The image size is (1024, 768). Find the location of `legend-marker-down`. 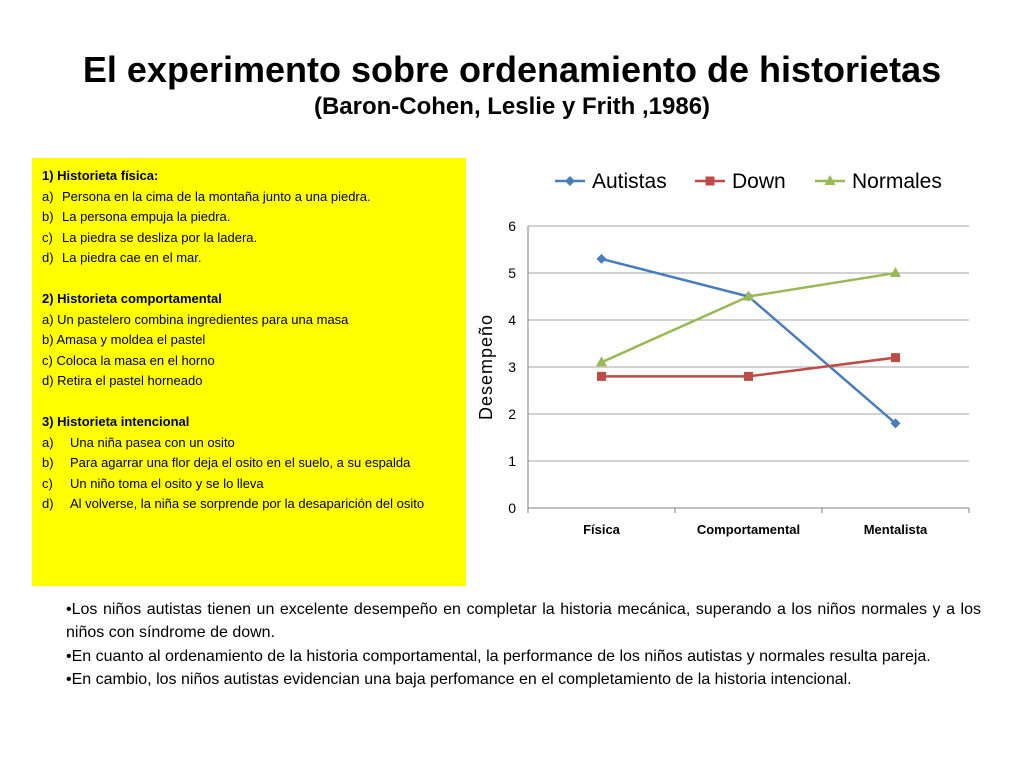

legend-marker-down is located at coordinates (710, 181).